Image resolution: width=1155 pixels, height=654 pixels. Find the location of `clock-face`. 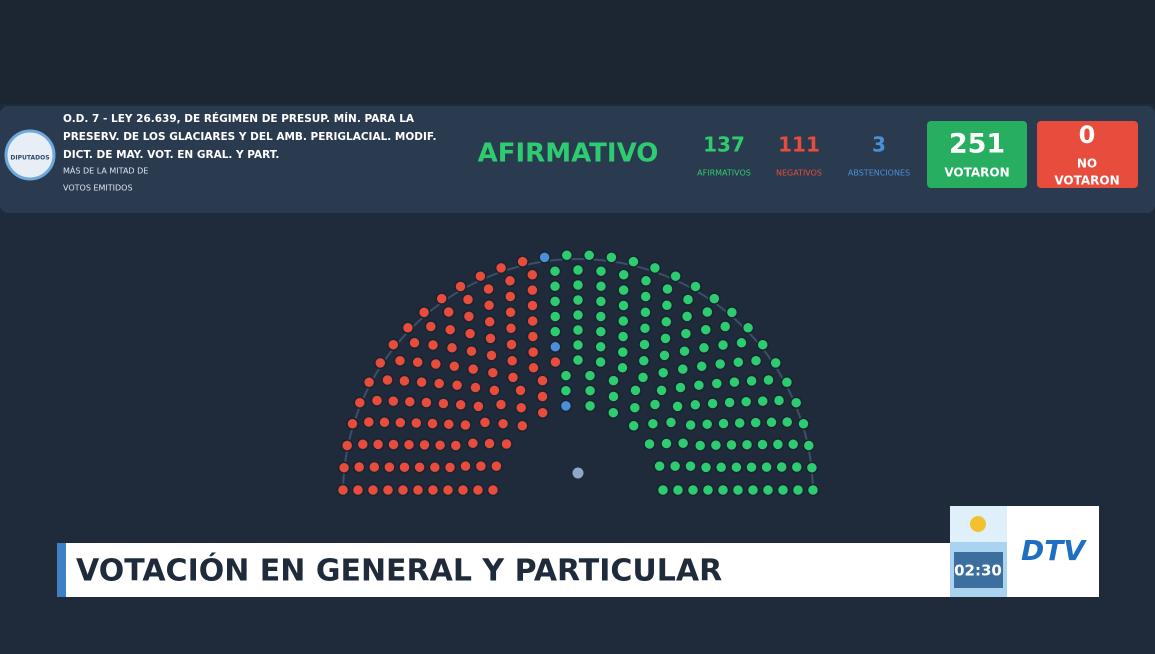

clock-face is located at coordinates (978, 570).